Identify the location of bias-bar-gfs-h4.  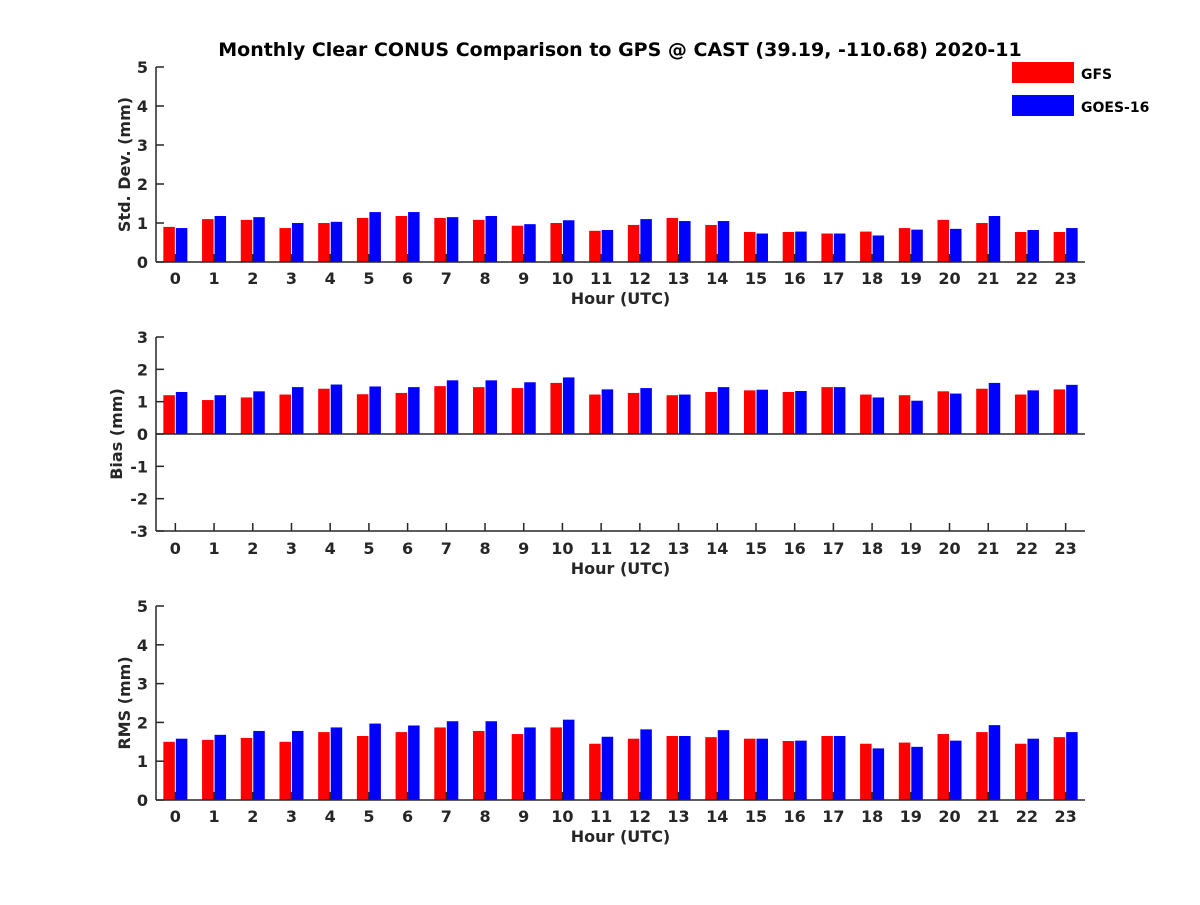
(324, 411).